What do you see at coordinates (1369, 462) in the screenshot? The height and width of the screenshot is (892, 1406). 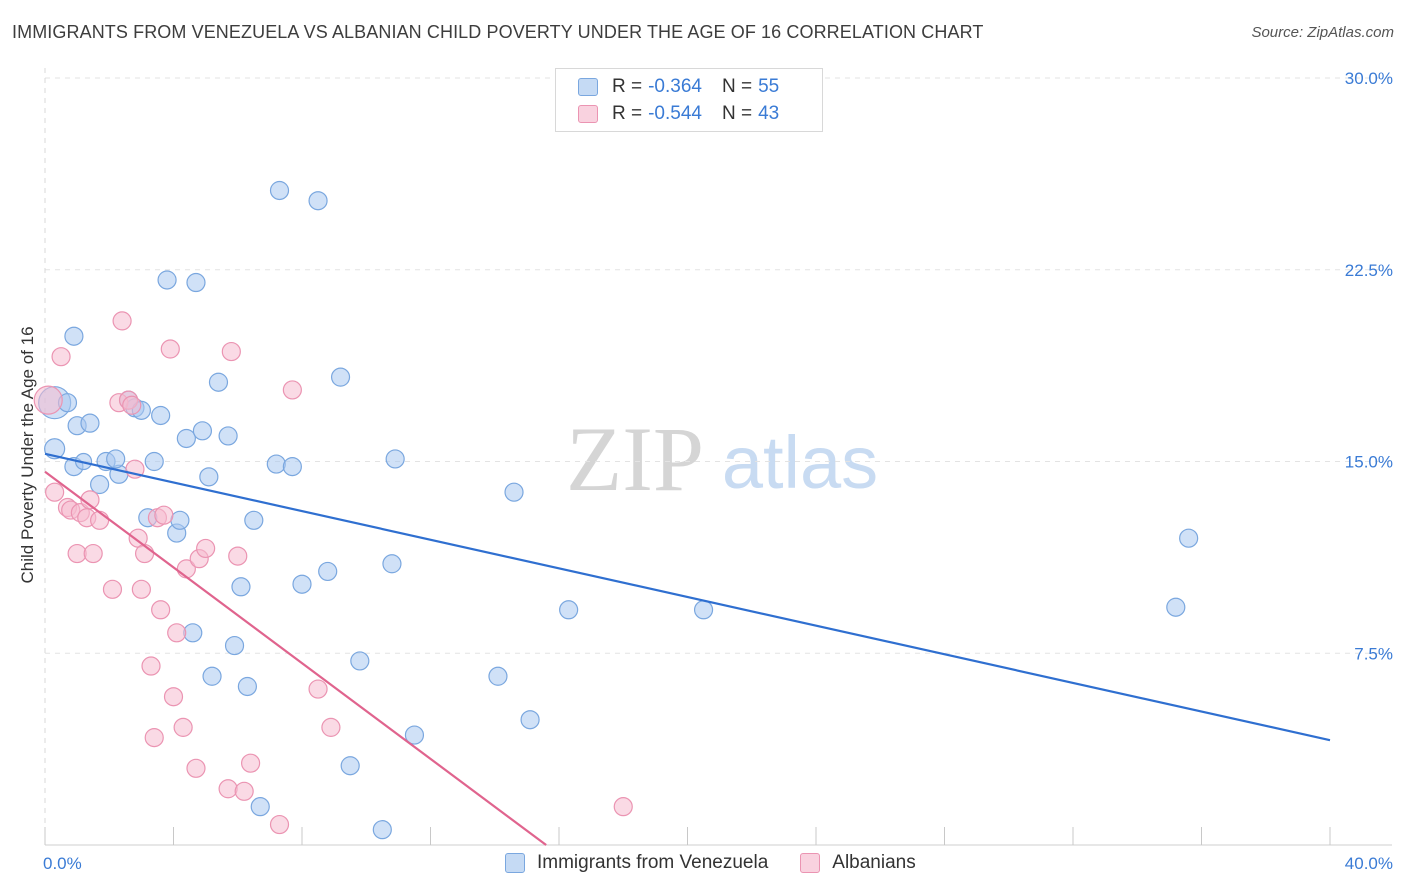 I see `y-tick-label: 15.0%` at bounding box center [1369, 462].